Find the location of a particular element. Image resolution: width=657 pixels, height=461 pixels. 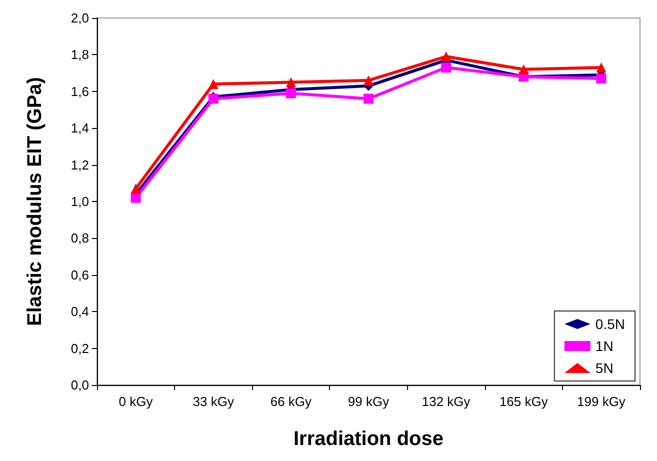

x-tick-label: 165 kGy is located at coordinates (523, 401).